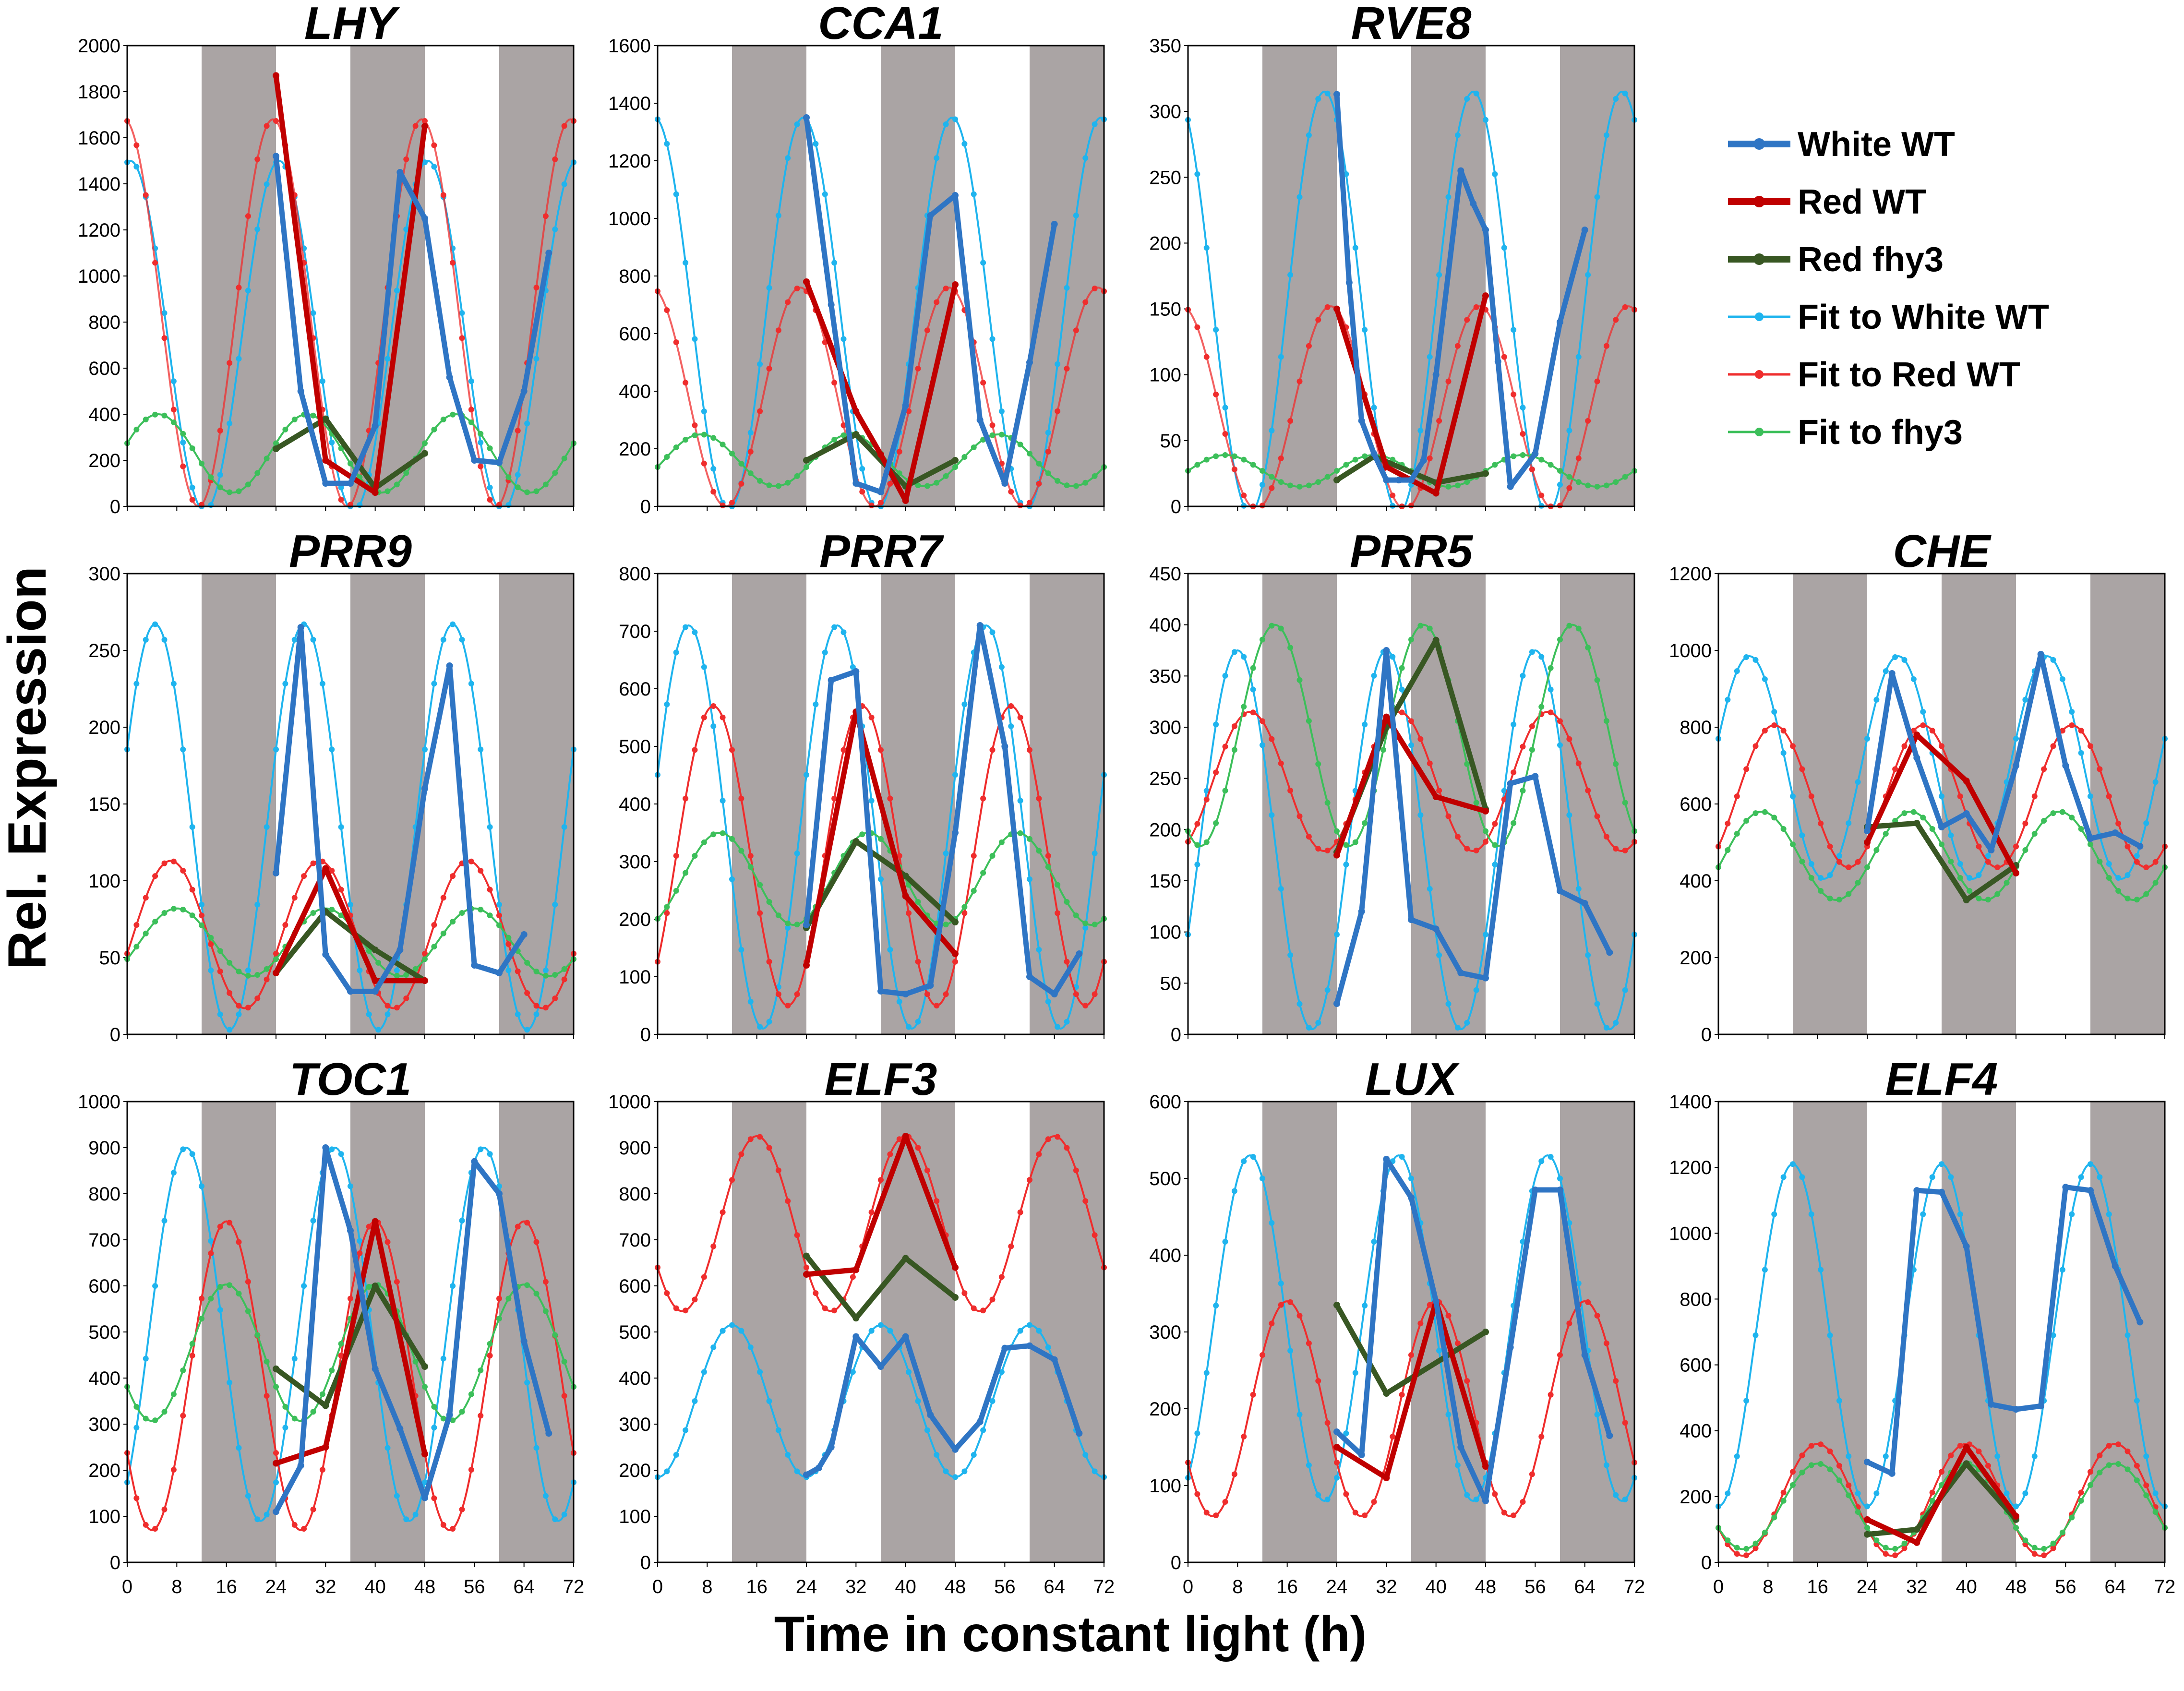  I want to click on y-tick-label: 600, so click(635, 1286).